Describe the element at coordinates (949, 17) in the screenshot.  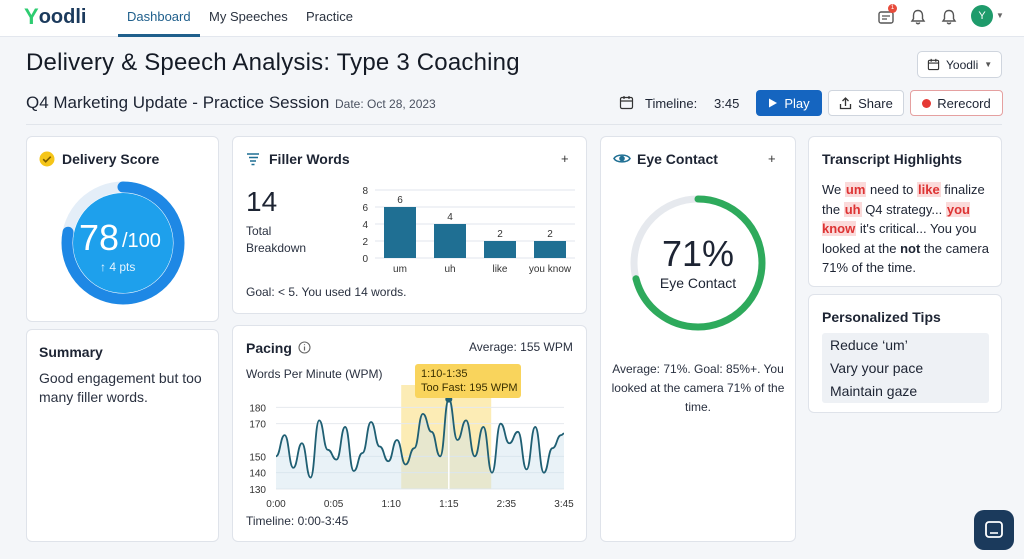
I see `bell-icon-secondary` at that location.